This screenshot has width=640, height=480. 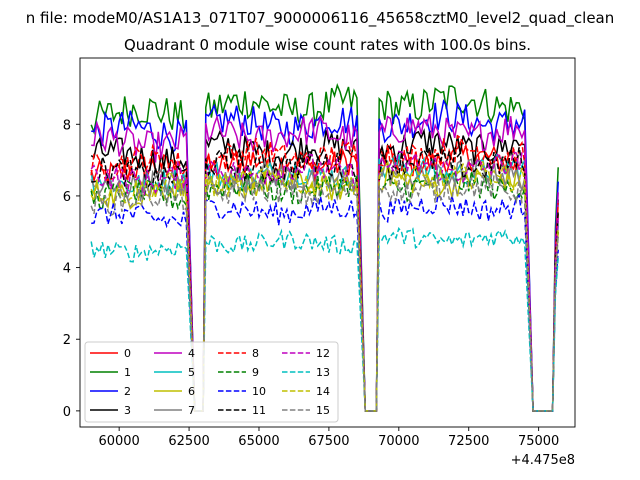 I want to click on legend-label-13: 13, so click(x=323, y=372).